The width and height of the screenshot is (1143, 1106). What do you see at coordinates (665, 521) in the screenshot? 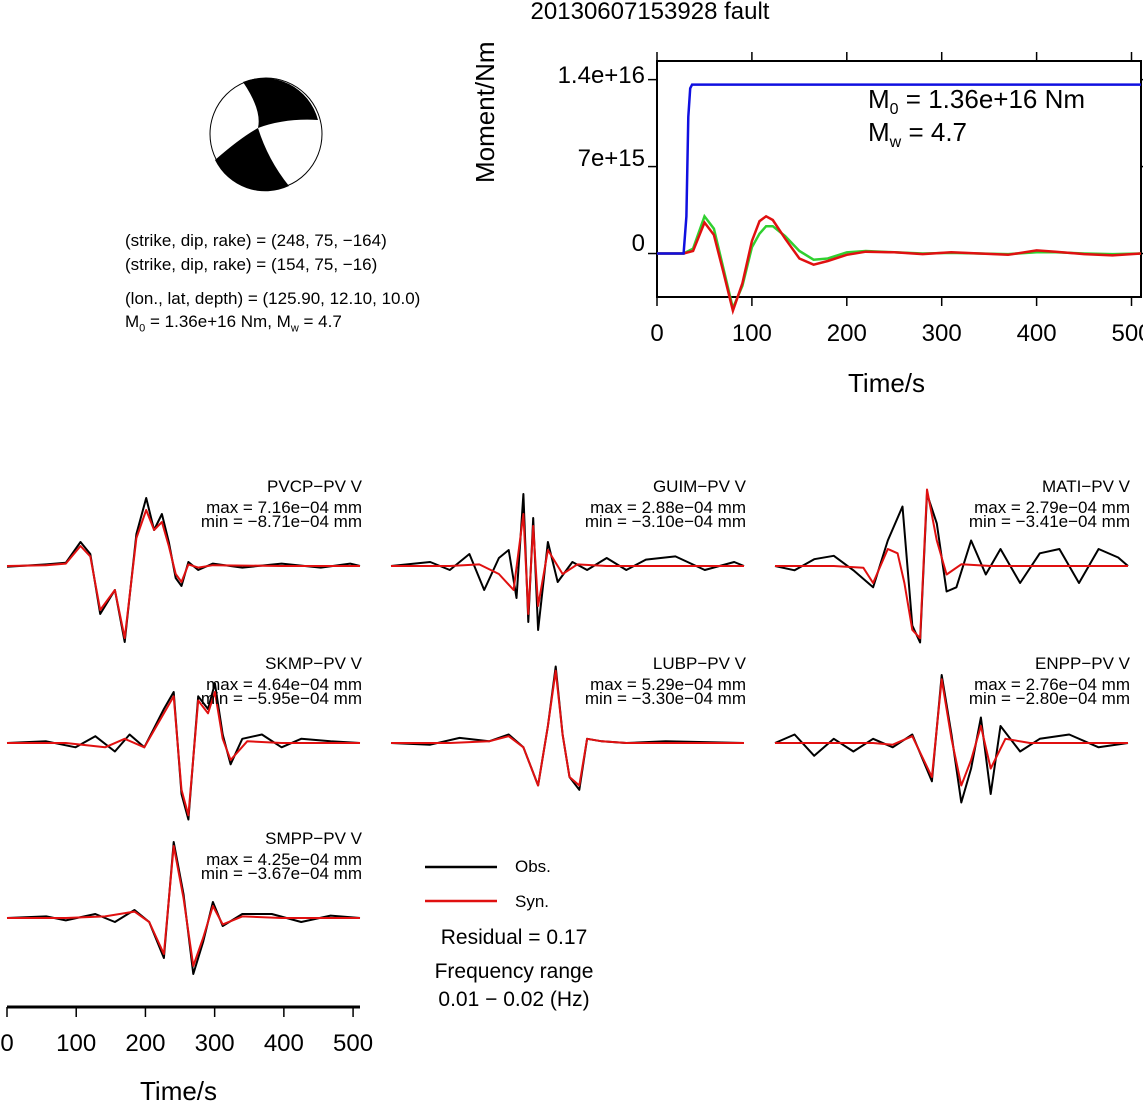
I see `station-min: min = −3.10e−04 mm` at bounding box center [665, 521].